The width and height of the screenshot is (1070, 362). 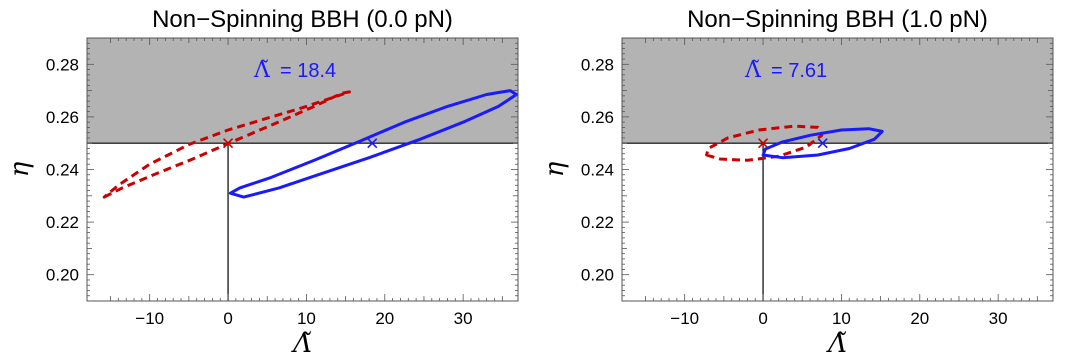 What do you see at coordinates (302, 19) in the screenshot?
I see `chart-title: Non−Spinning BBH (0.0 pN)` at bounding box center [302, 19].